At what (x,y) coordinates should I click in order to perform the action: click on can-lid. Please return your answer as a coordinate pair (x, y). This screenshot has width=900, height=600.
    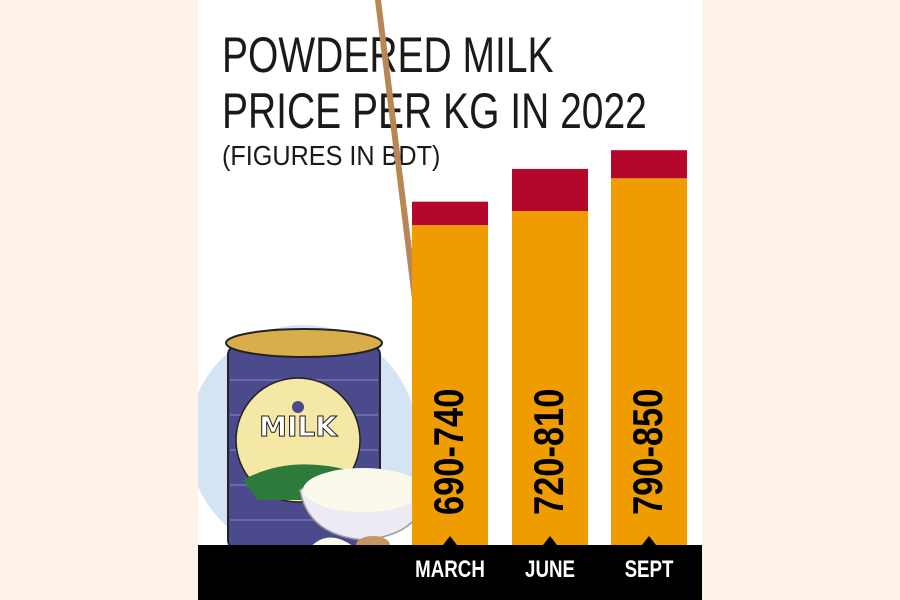
    Looking at the image, I should click on (304, 343).